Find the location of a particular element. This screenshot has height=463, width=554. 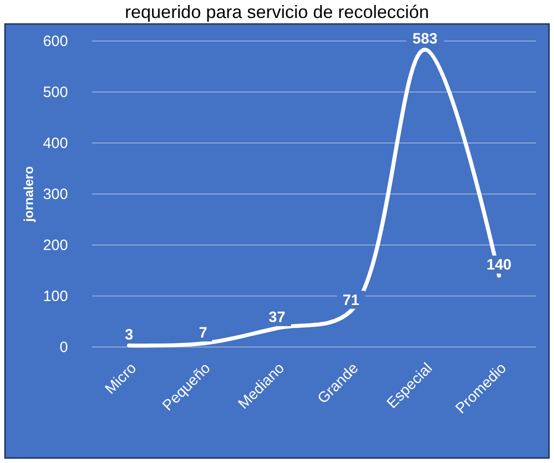

data-label: 7 is located at coordinates (203, 333).